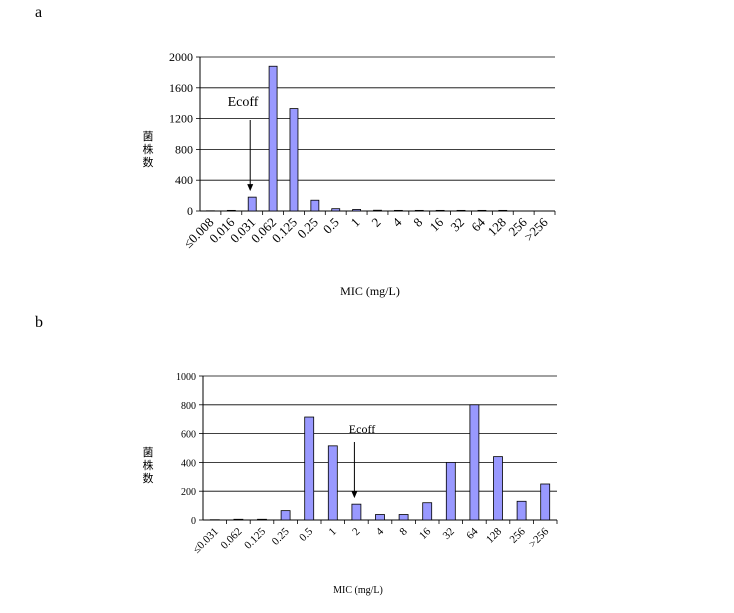  I want to click on x-tick-label-0-12: 32, so click(457, 225).